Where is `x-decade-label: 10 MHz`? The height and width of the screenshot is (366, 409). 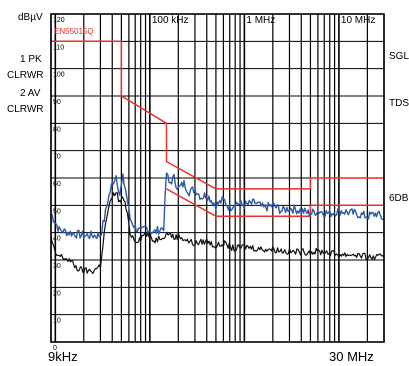 x-decade-label: 10 MHz is located at coordinates (358, 20).